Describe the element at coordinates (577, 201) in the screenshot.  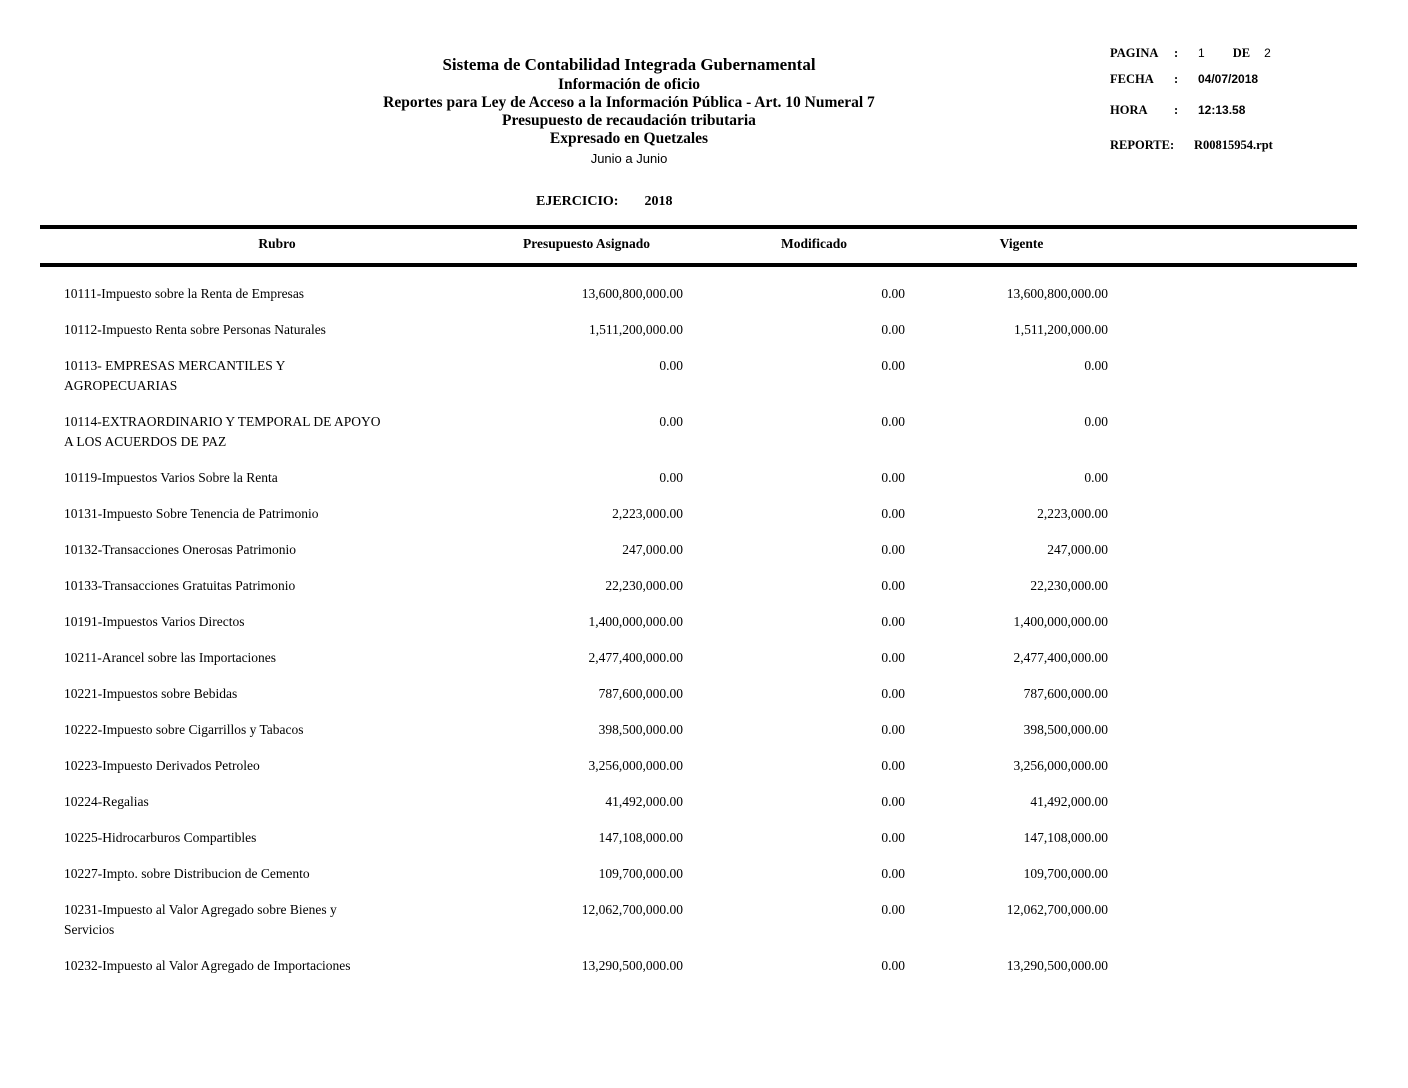
I see `ejercicio-label: EJERCICIO:` at that location.